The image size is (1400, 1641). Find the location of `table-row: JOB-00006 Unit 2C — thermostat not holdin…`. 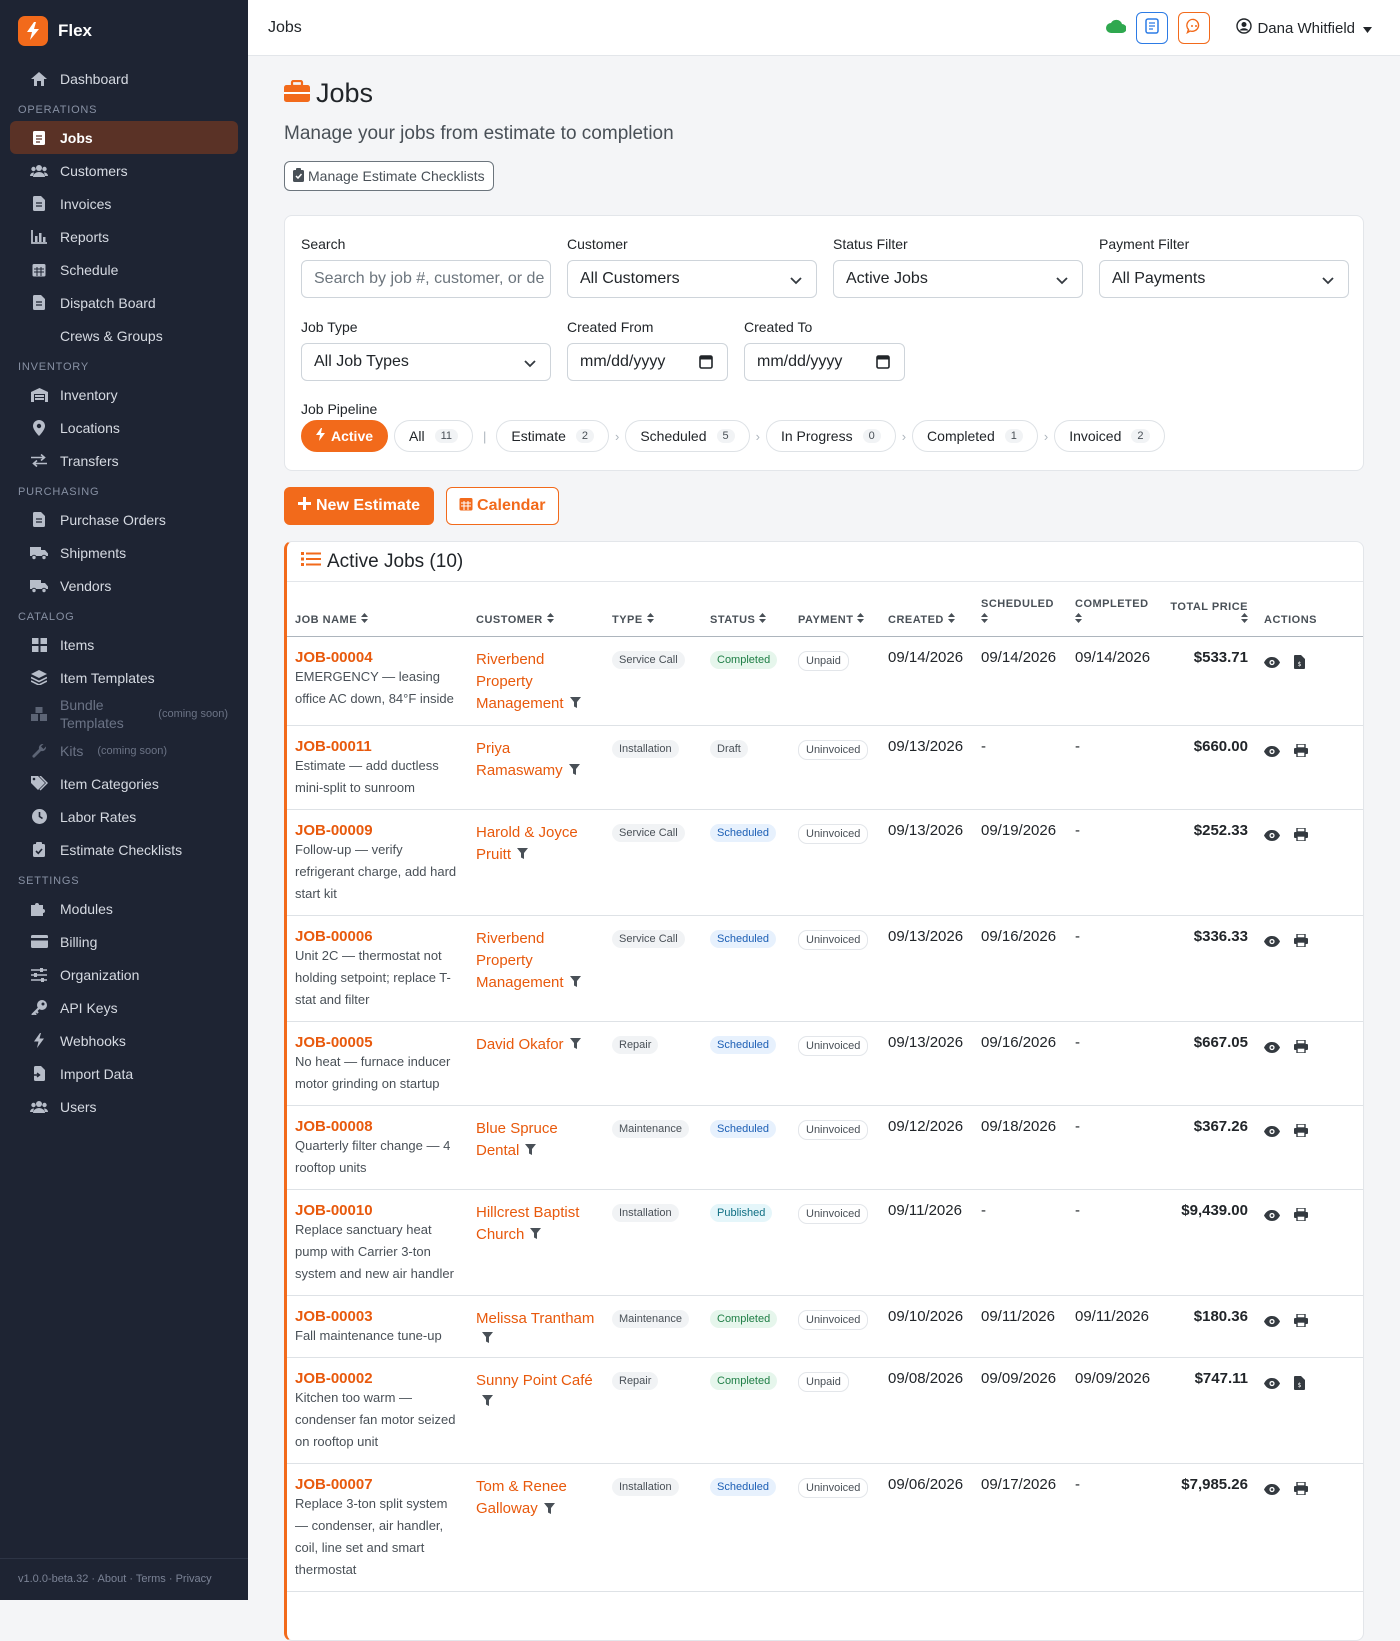

table-row: JOB-00006 Unit 2C — thermostat not holdin… is located at coordinates (825, 968).